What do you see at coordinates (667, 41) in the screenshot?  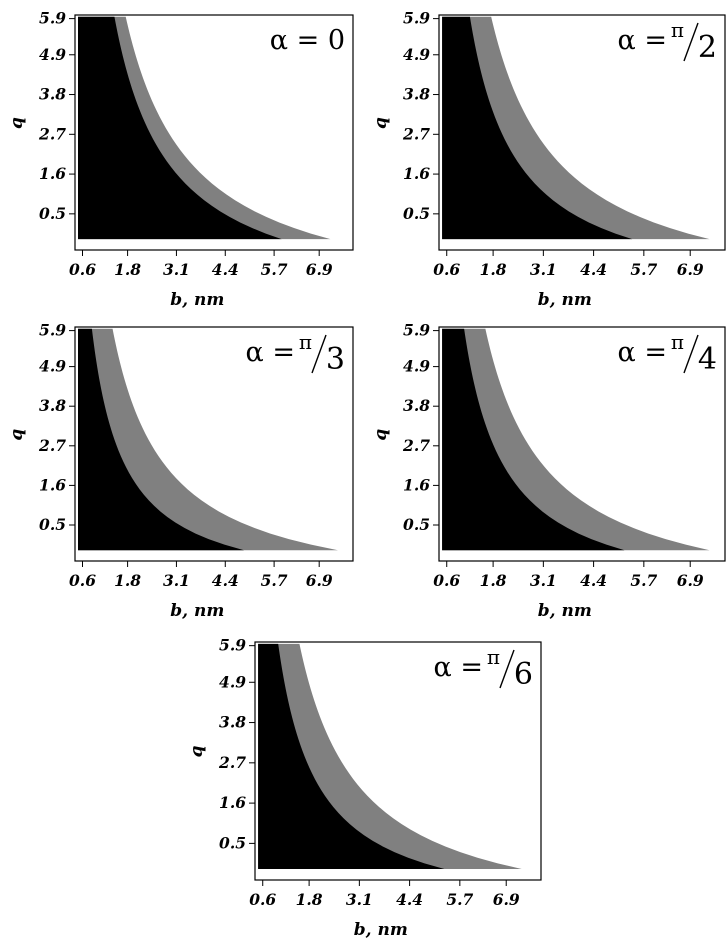 I see `alpha-title: 2πα =` at bounding box center [667, 41].